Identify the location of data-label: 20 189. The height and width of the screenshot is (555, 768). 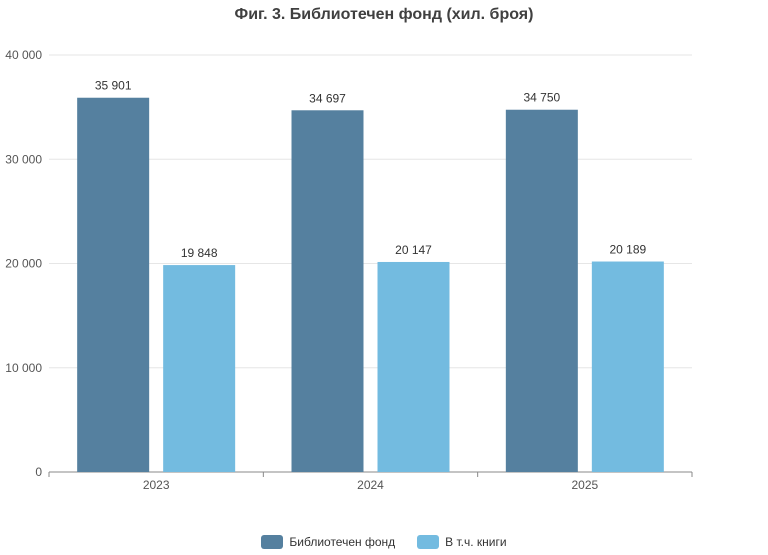
(627, 250).